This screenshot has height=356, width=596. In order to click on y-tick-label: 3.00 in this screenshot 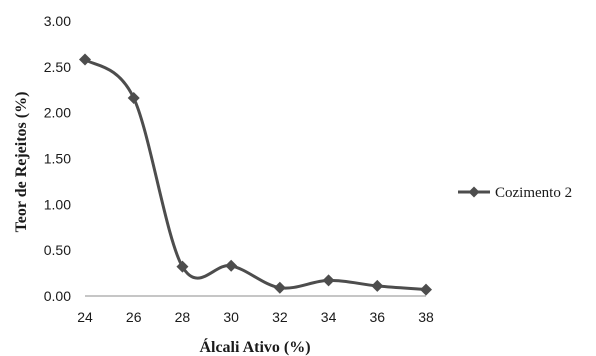, I will do `click(57, 21)`.